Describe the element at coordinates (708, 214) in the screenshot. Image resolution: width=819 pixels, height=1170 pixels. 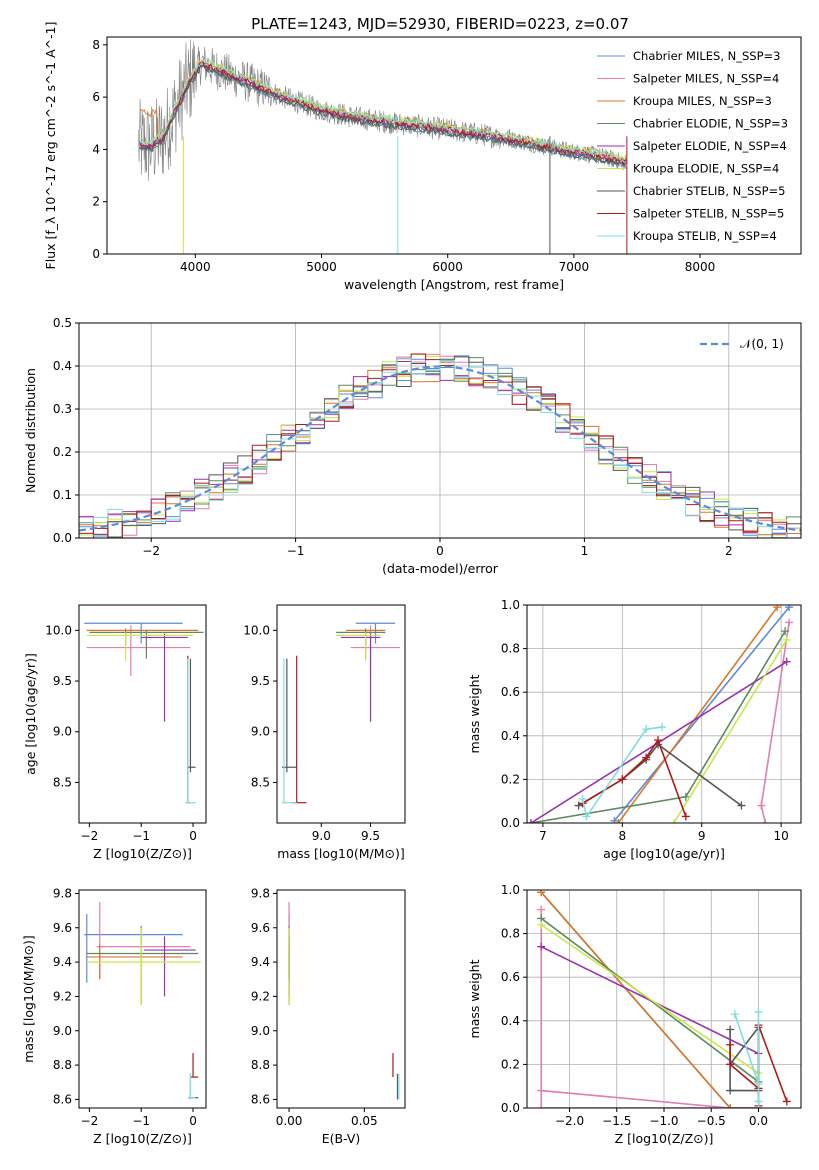
I see `legend-label-7: Salpeter STELIB, N_SSP=5` at that location.